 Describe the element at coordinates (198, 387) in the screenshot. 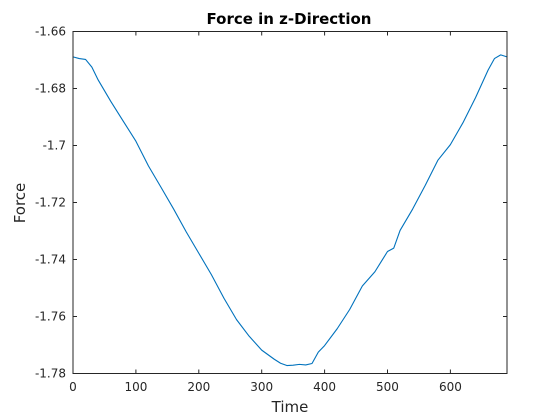

I see `x-tick-label: 200` at that location.